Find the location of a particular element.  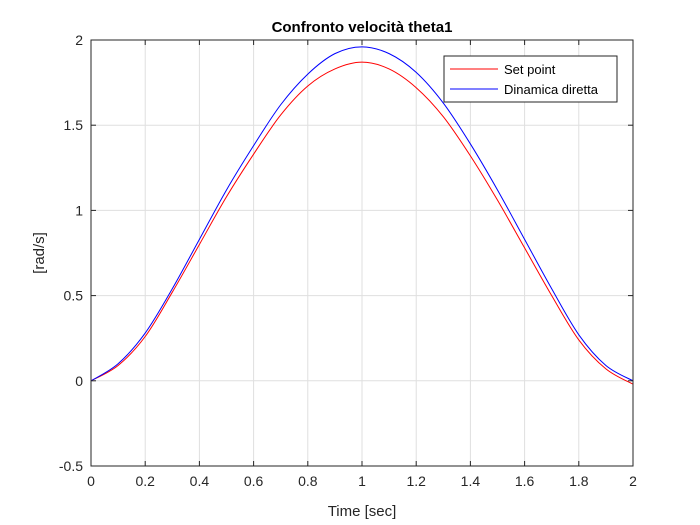

legend-box is located at coordinates (530, 79).